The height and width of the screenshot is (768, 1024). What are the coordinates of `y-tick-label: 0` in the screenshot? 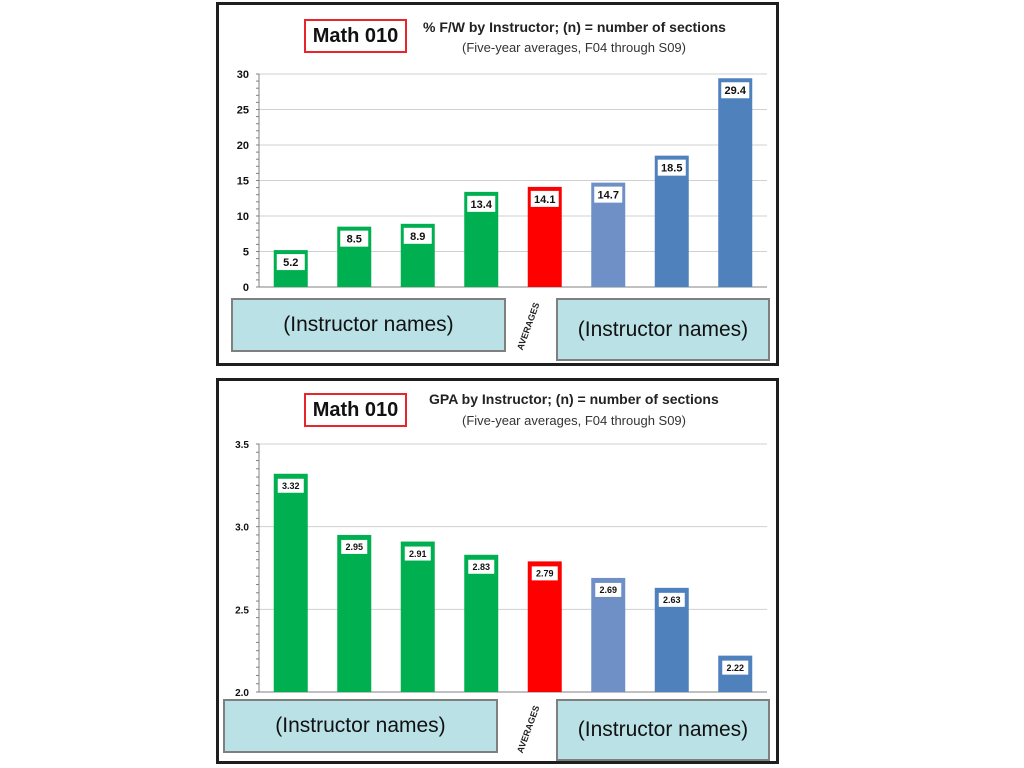 It's located at (246, 288).